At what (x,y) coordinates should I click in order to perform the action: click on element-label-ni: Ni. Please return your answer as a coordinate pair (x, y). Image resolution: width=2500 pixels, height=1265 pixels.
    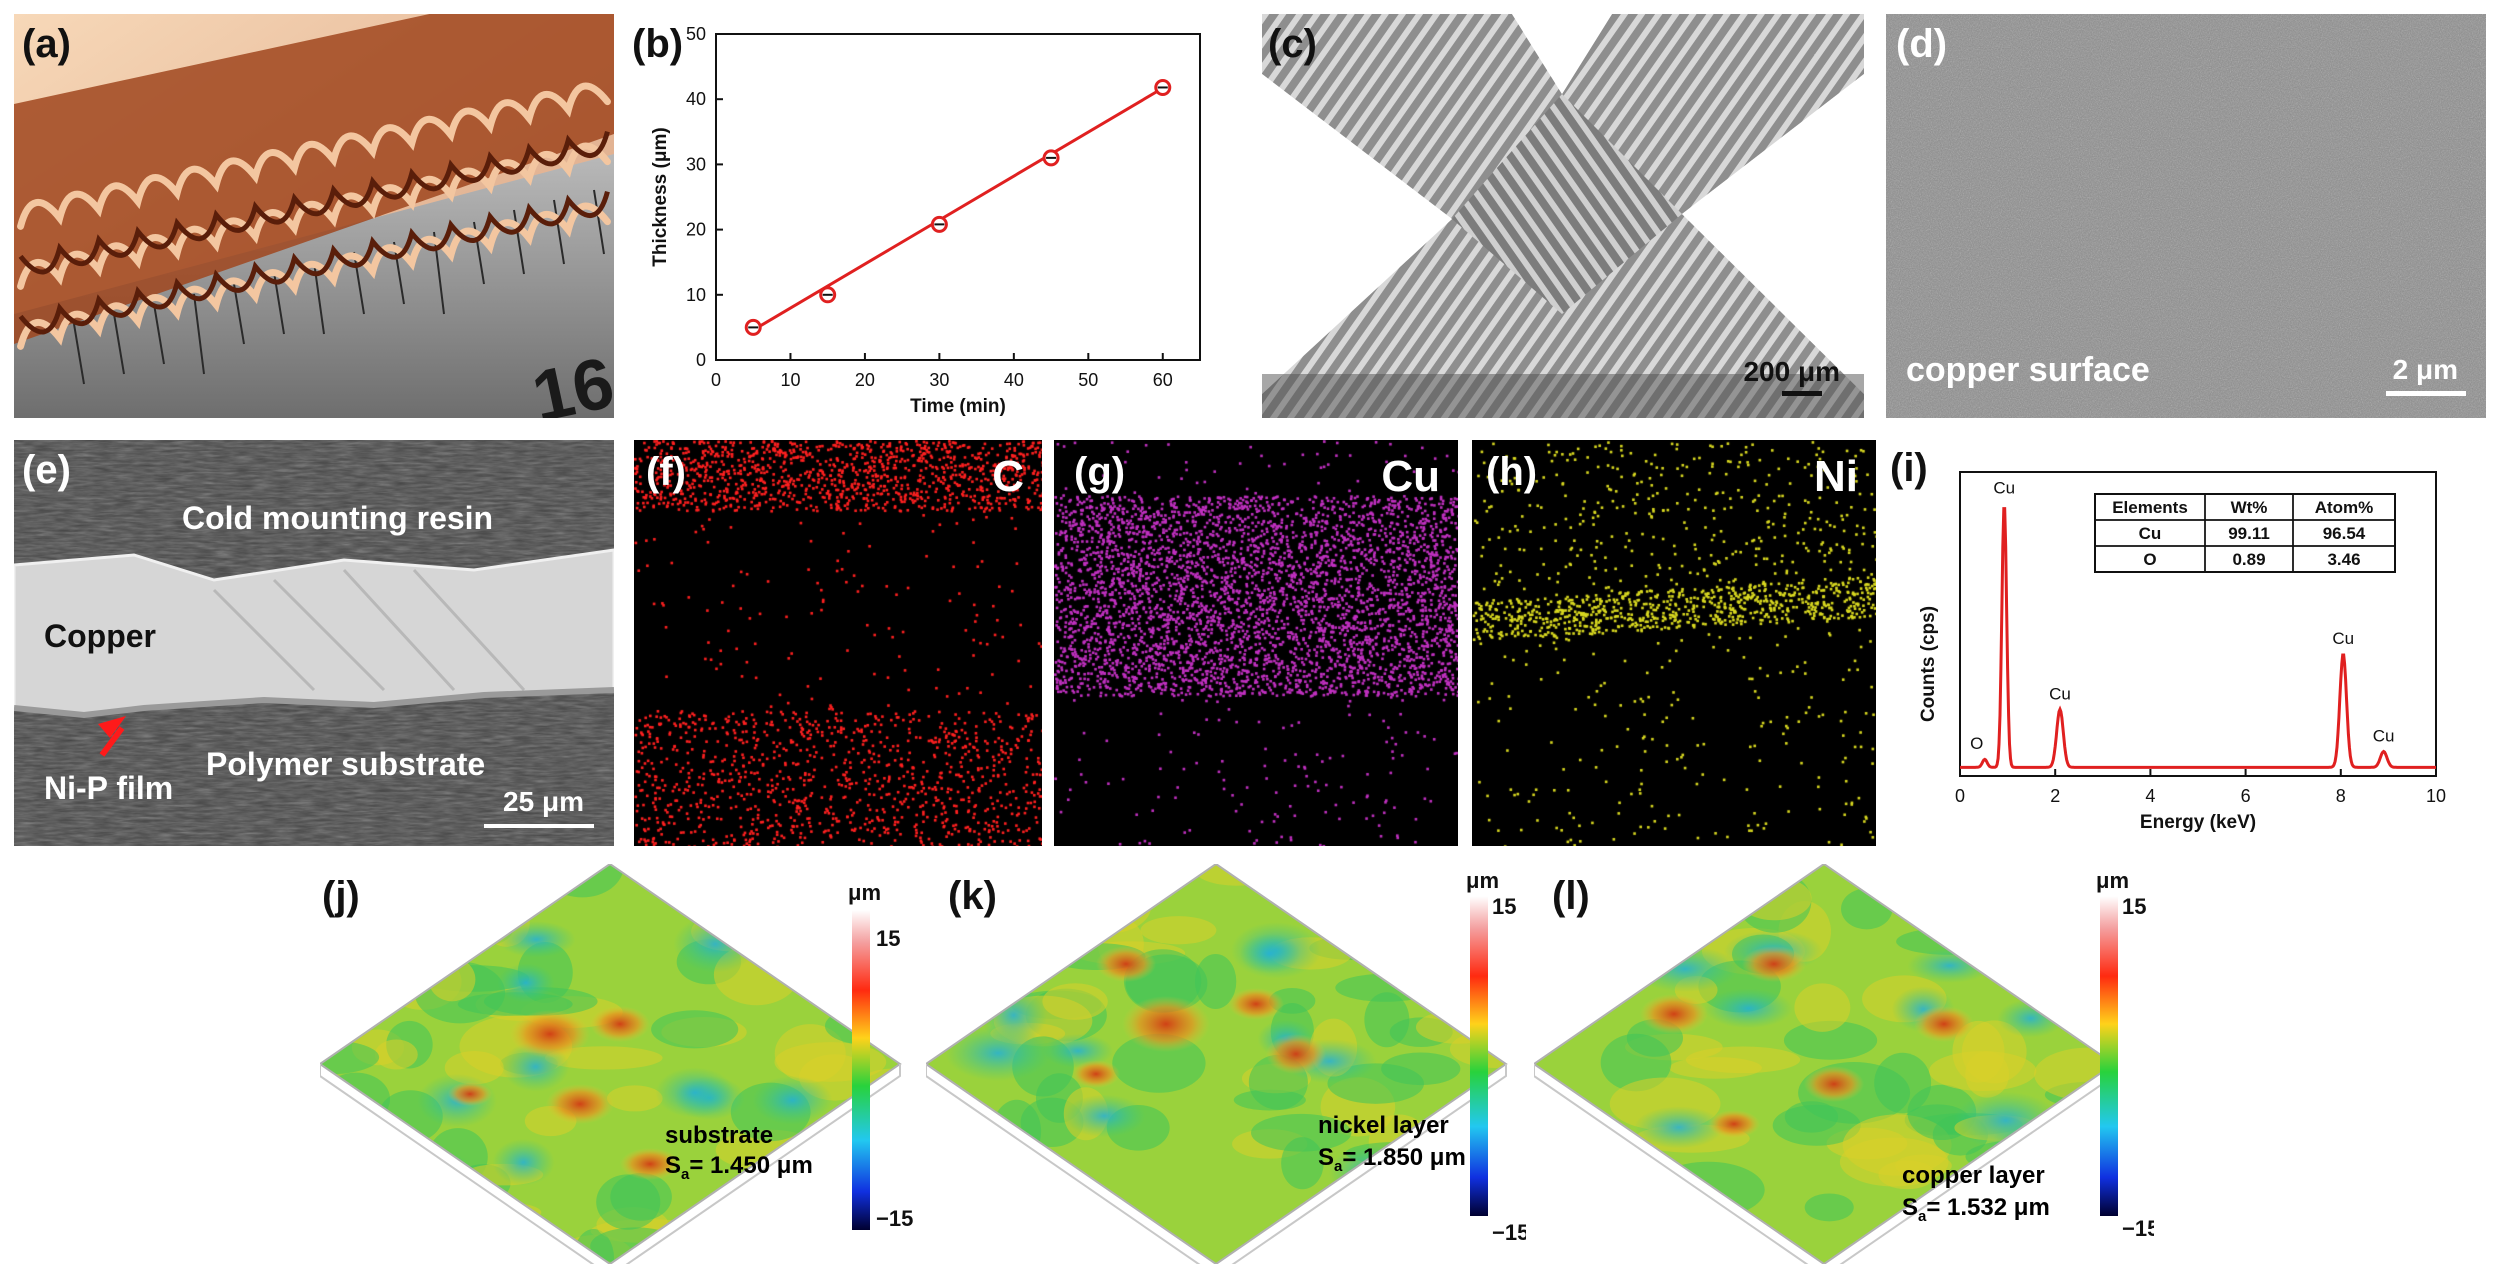
    Looking at the image, I should click on (1836, 476).